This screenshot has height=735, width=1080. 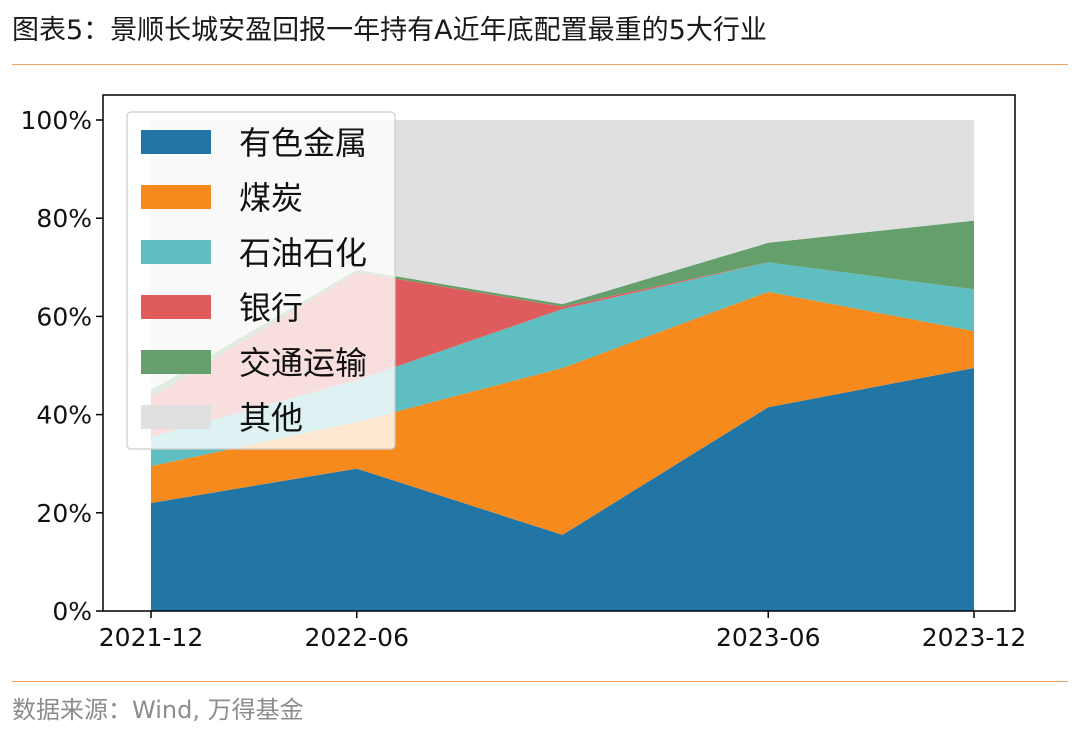 What do you see at coordinates (974, 637) in the screenshot?
I see `x-tick-label: 2023-12` at bounding box center [974, 637].